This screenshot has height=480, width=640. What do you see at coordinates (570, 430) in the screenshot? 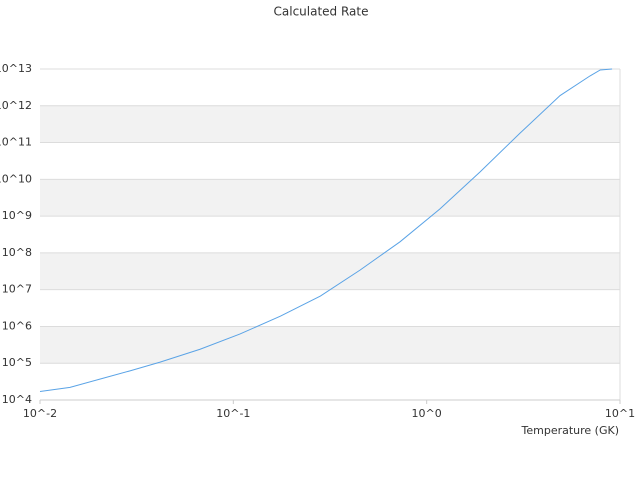
I see `x-axis-label: Temperature (GK)` at bounding box center [570, 430].